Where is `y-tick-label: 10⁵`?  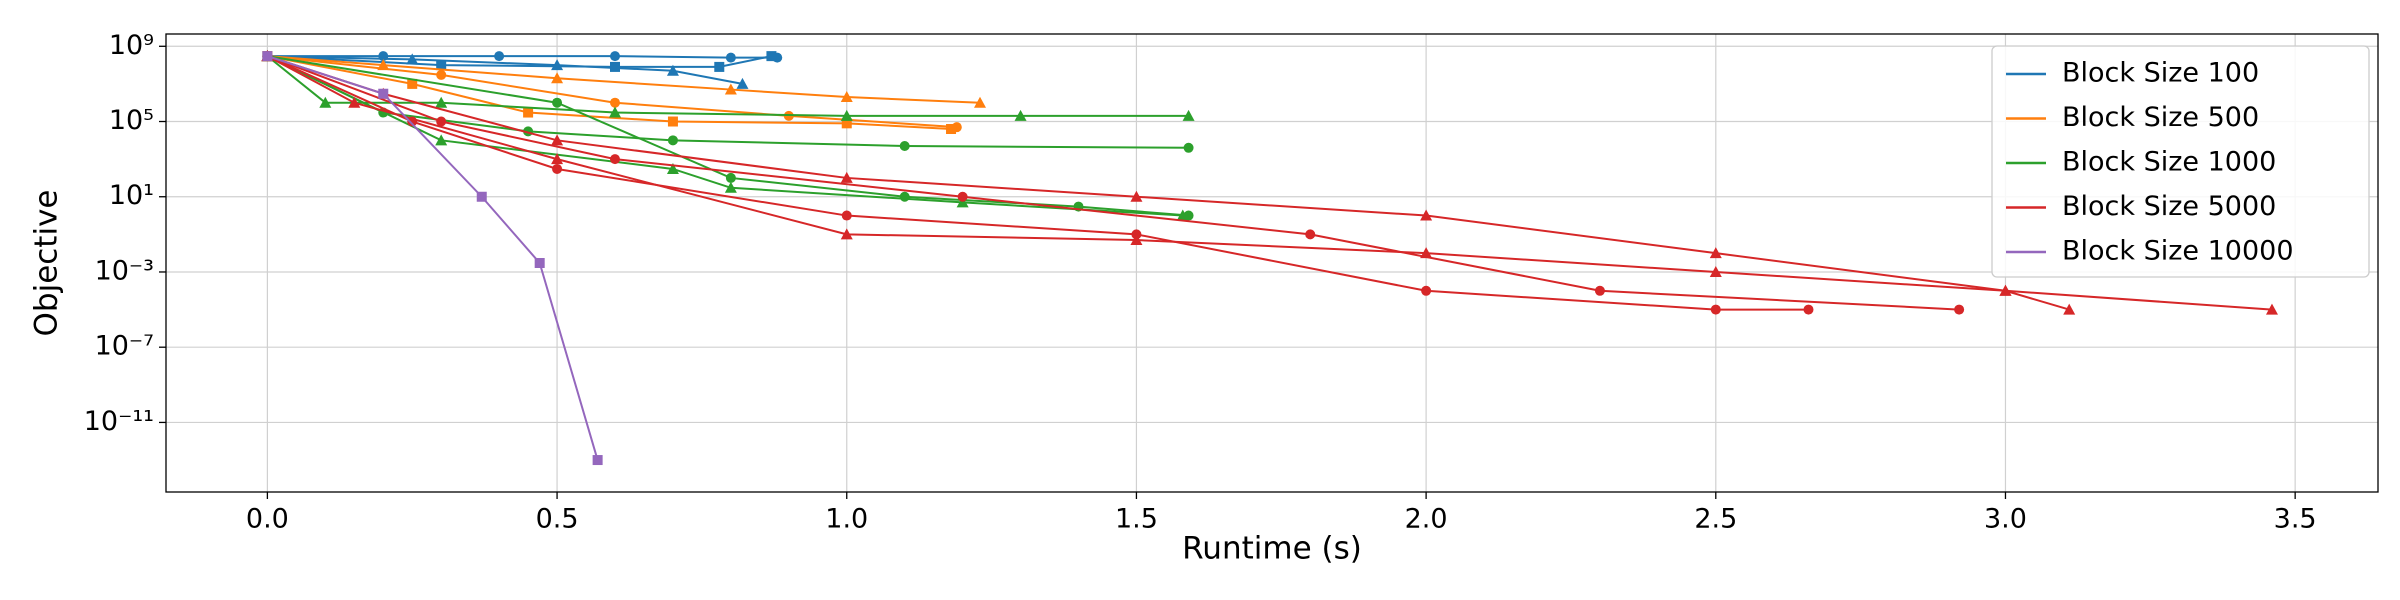
y-tick-label: 10⁵ is located at coordinates (131, 120).